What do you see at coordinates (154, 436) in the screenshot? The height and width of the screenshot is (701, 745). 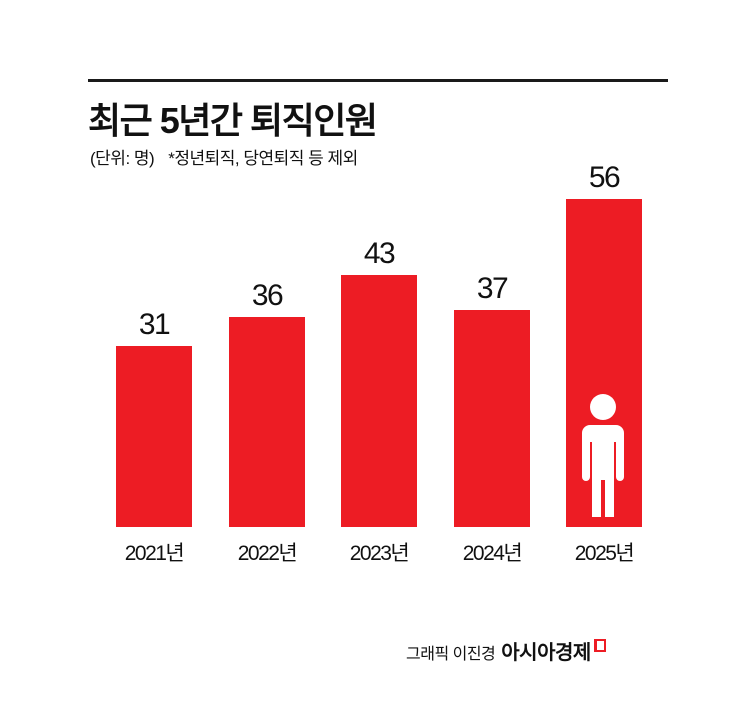 I see `bar-2021` at bounding box center [154, 436].